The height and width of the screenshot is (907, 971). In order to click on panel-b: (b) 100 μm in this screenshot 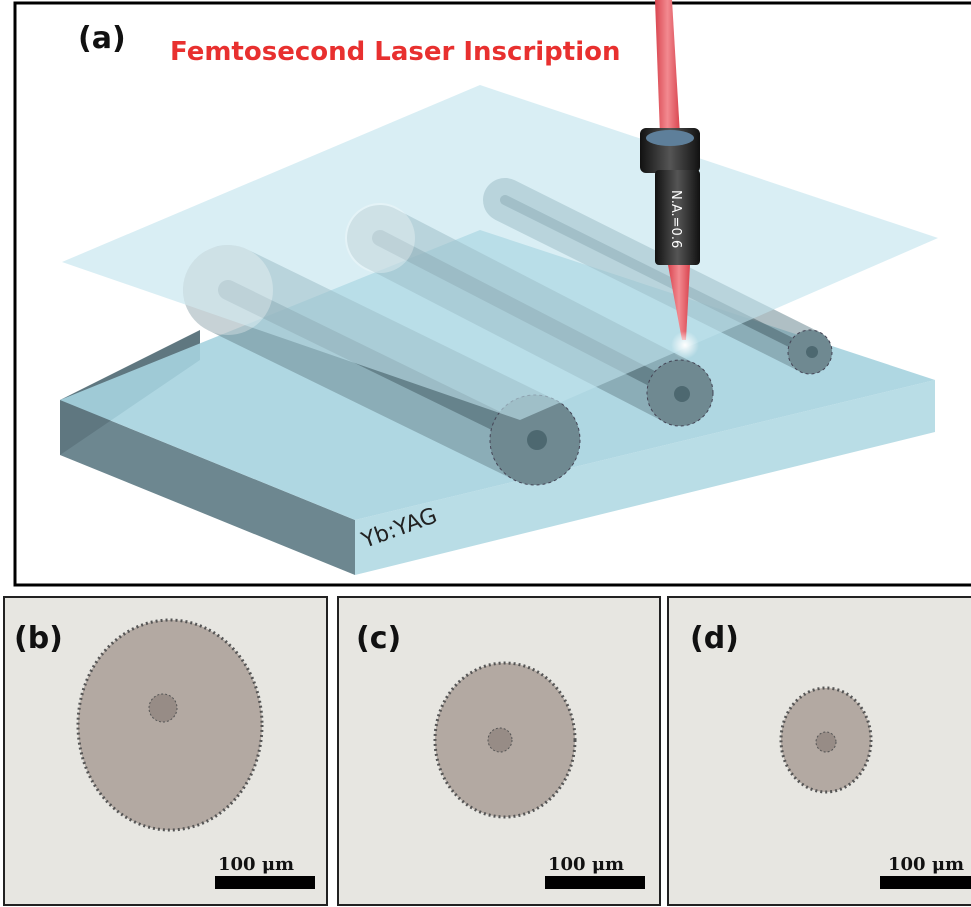, I will do `click(165, 751)`.